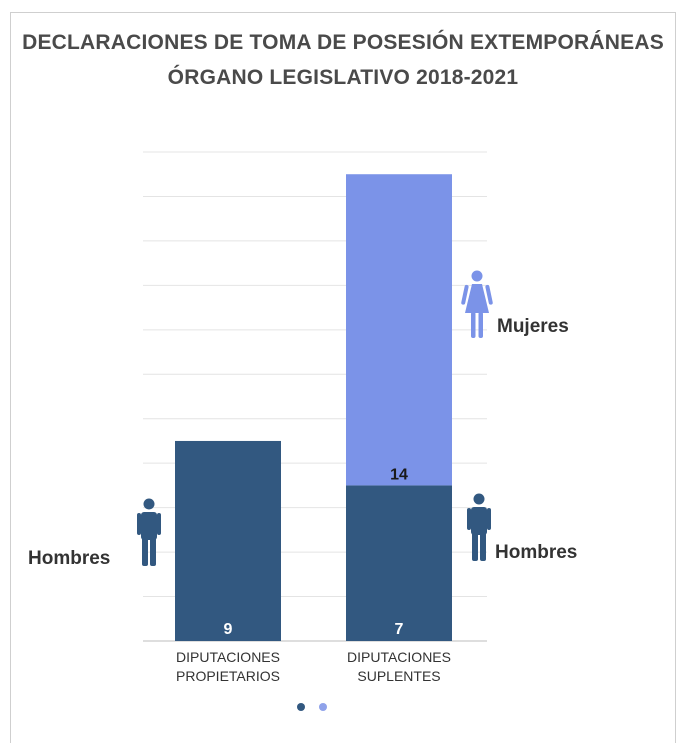  I want to click on carousel-pagination, so click(312, 707).